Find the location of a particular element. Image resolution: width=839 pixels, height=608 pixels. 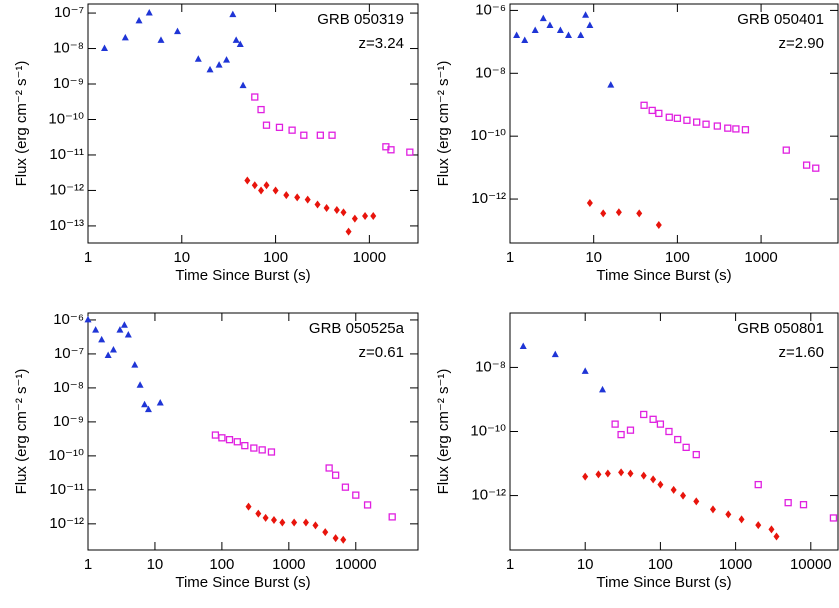

annotation: GRB 050801 is located at coordinates (780, 328).